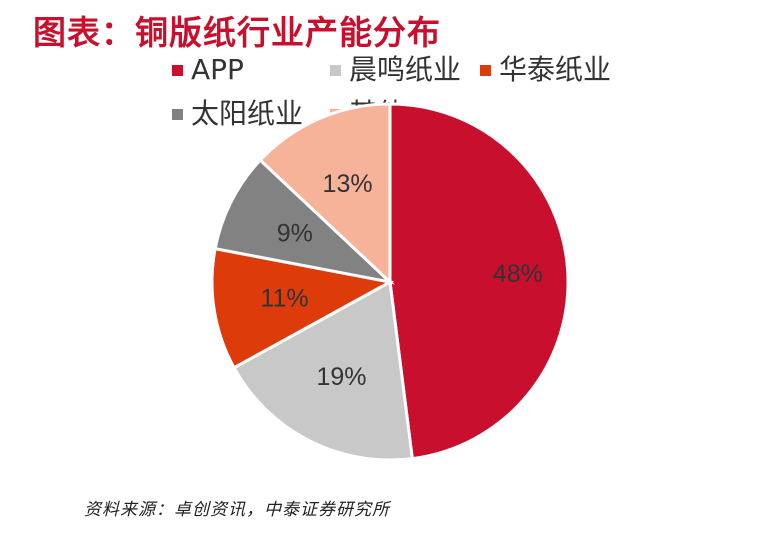 The height and width of the screenshot is (538, 774). What do you see at coordinates (217, 69) in the screenshot?
I see `legend-label: APP` at bounding box center [217, 69].